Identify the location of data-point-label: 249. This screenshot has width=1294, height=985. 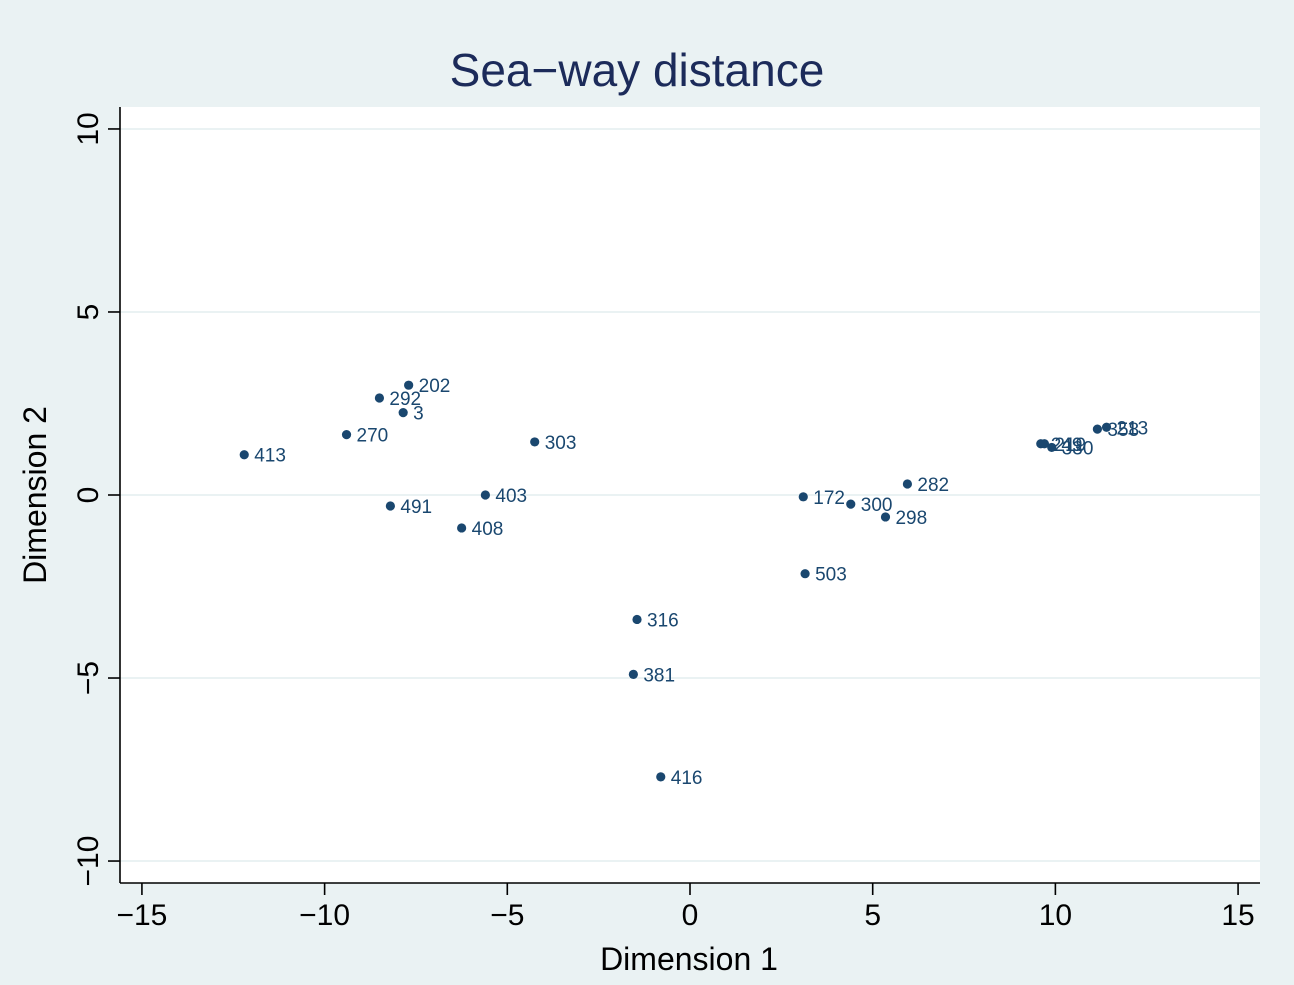
(1067, 445).